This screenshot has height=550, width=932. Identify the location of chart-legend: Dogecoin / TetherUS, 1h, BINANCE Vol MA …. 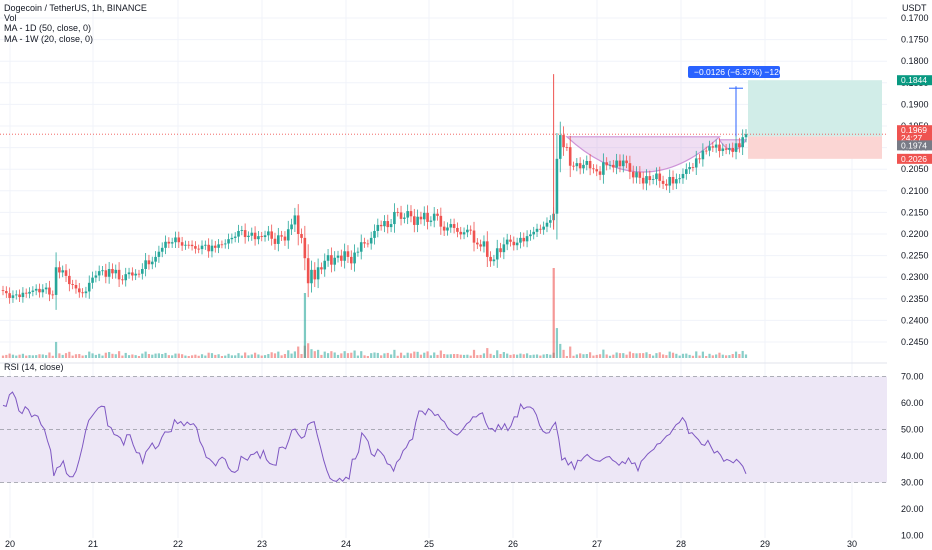
(75, 23).